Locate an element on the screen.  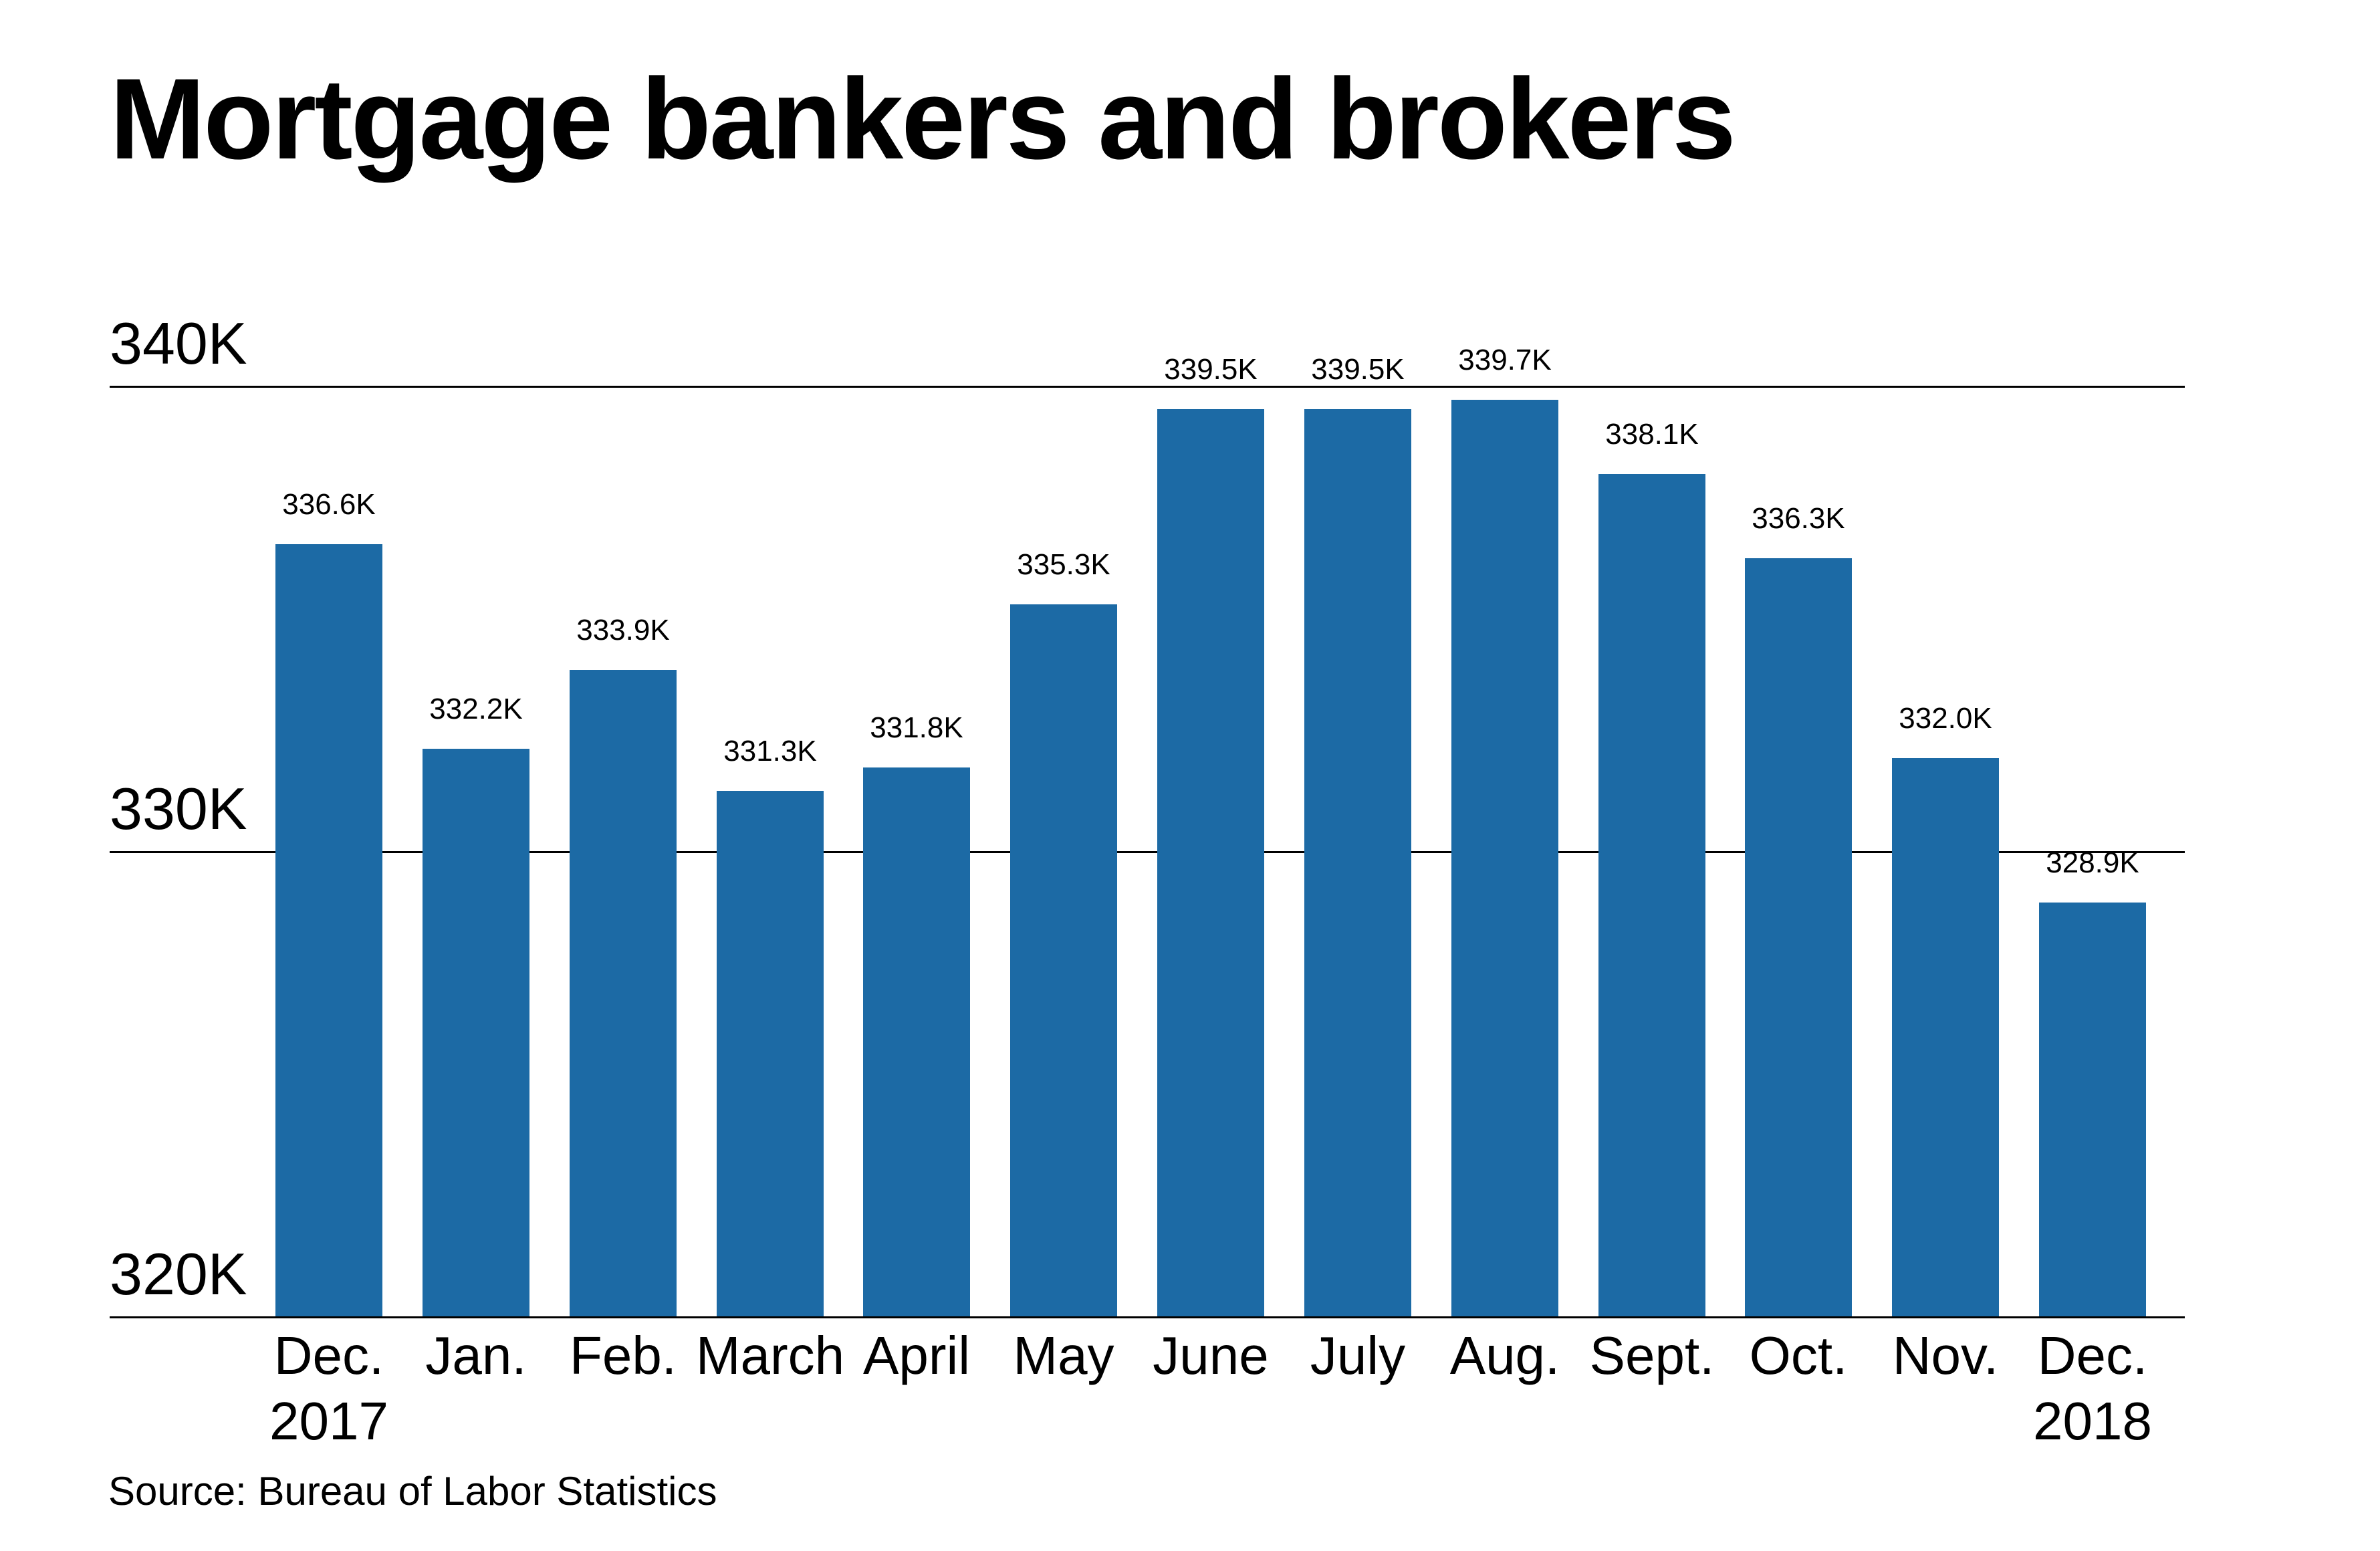
bar-Oct is located at coordinates (1798, 937).